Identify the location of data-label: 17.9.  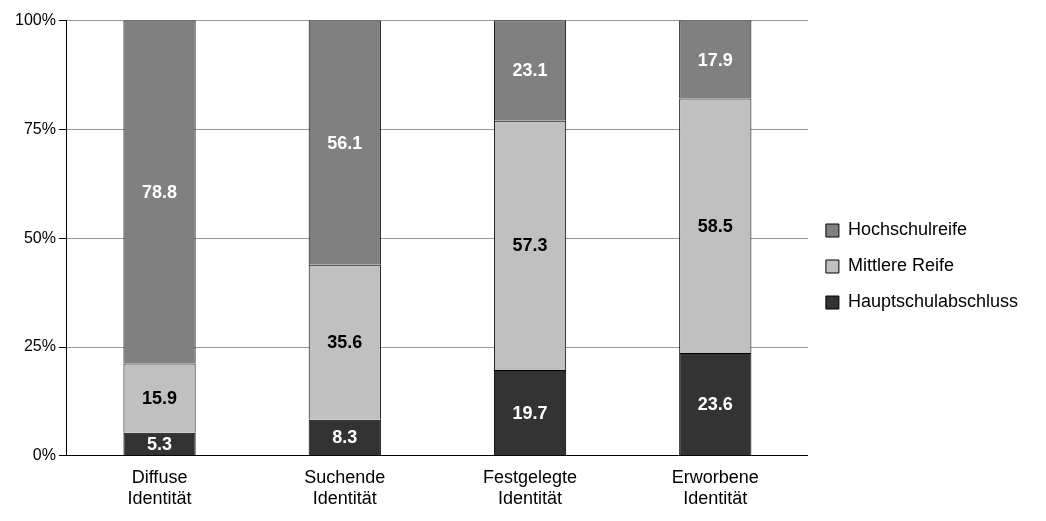
(715, 59).